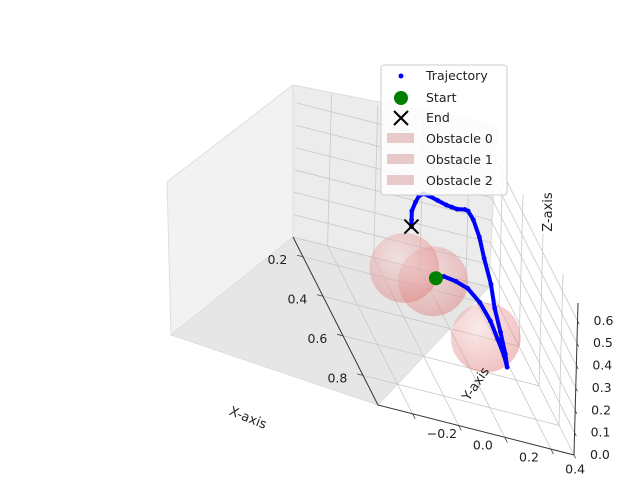  What do you see at coordinates (459, 180) in the screenshot?
I see `legend-obstacle2-label: Obstacle 2` at bounding box center [459, 180].